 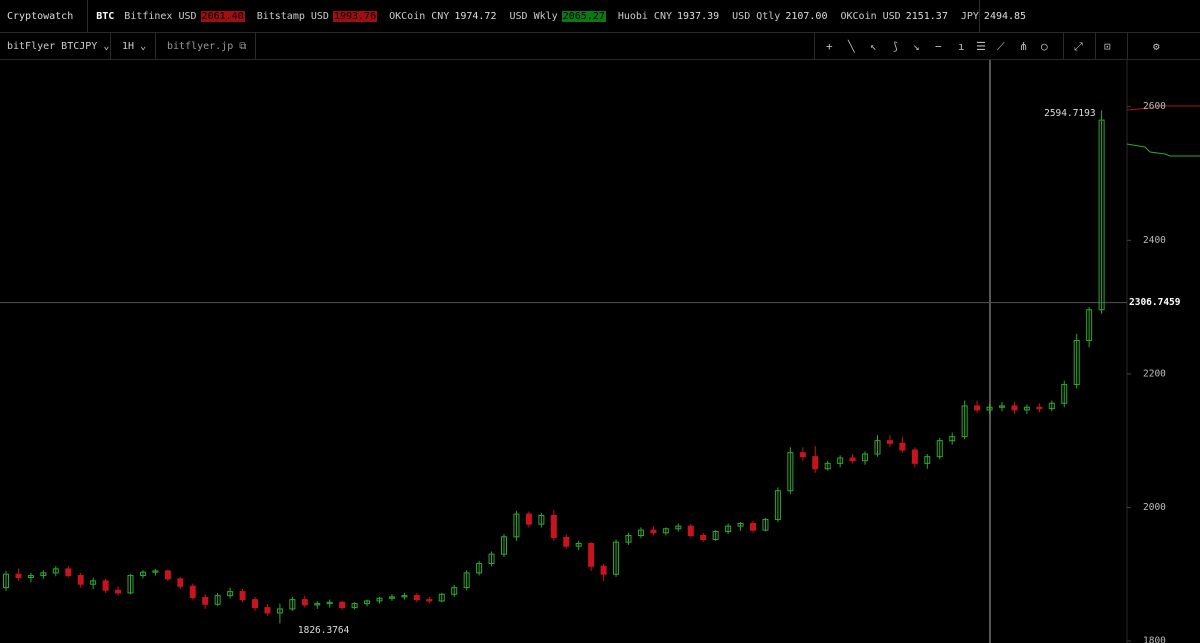 What do you see at coordinates (58, 46) in the screenshot?
I see `market-select: bitFlyer BTCJPY ⌄` at bounding box center [58, 46].